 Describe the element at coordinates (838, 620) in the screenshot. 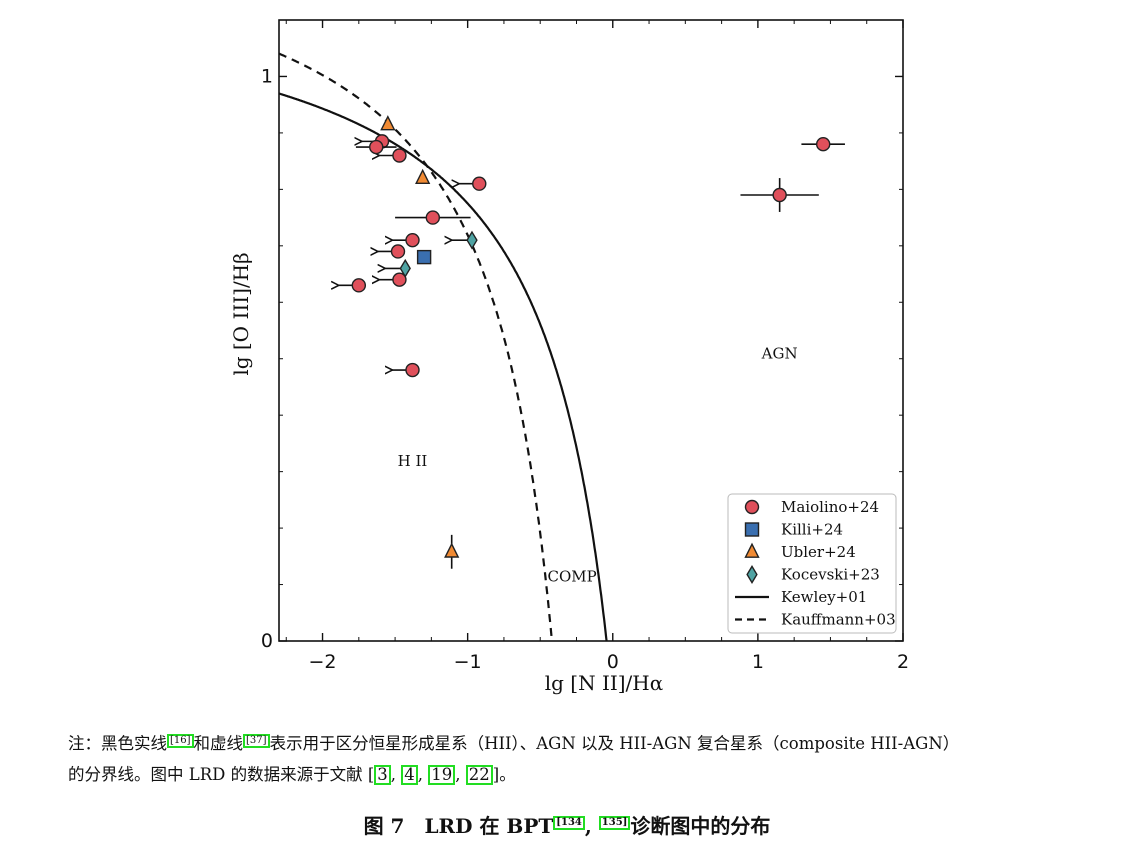

I see `legend-label: Kauffmann+03` at that location.